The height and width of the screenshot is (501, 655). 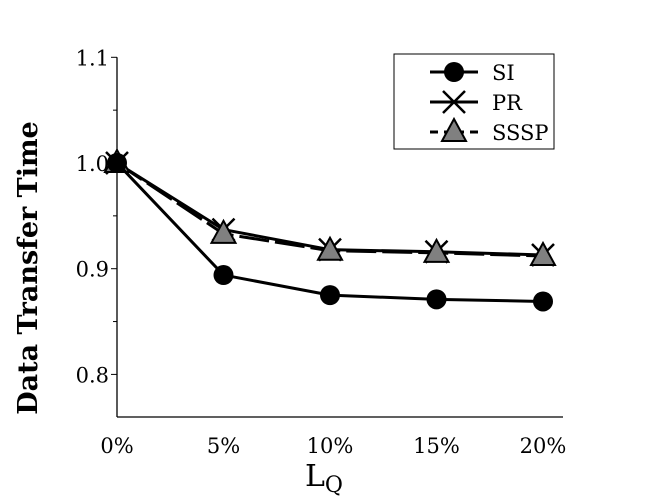 What do you see at coordinates (315, 476) in the screenshot?
I see `x-axis-label-main: L` at bounding box center [315, 476].